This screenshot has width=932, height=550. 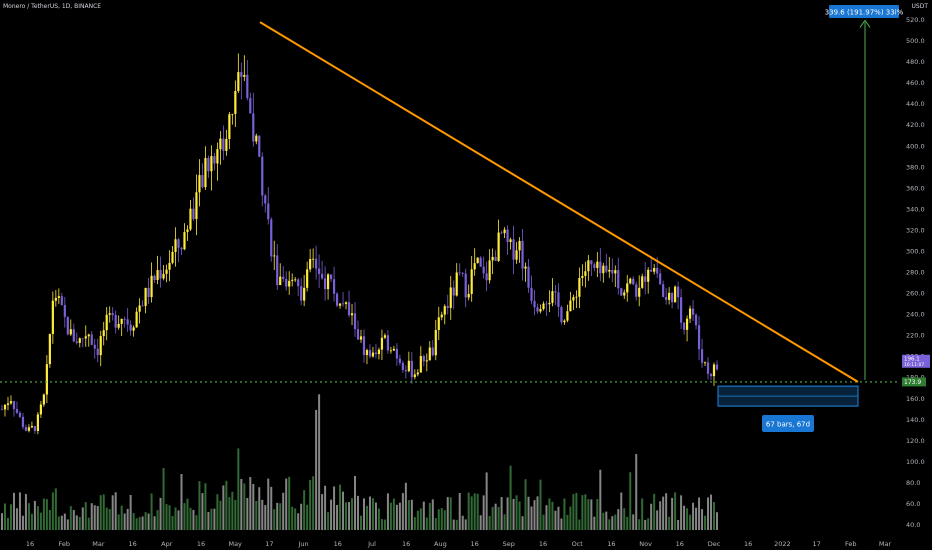 I want to click on x-tick-label: 16, so click(x=543, y=544).